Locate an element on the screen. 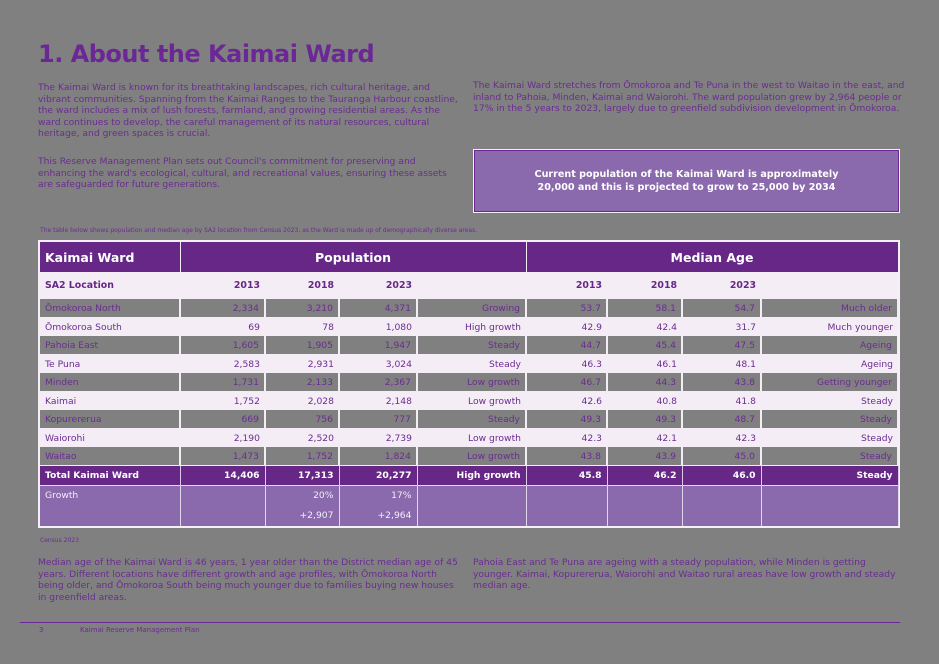 This screenshot has width=939, height=664. cell-location: Total Kaimai Ward is located at coordinates (110, 475).